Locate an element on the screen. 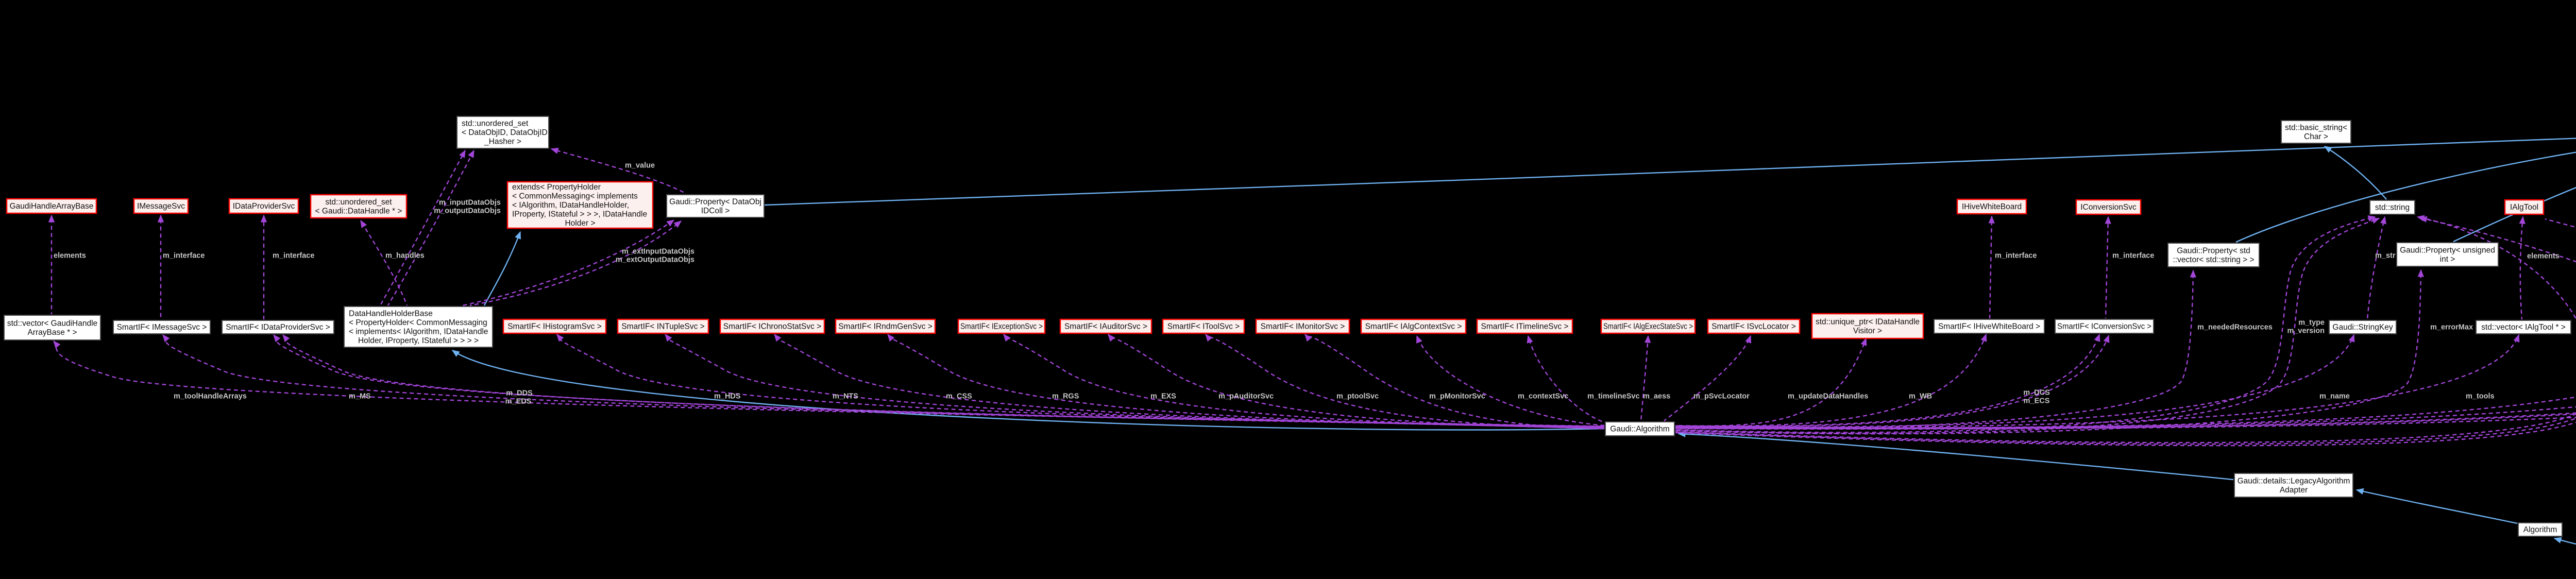 The height and width of the screenshot is (579, 2576). svg-text: m_extOutputDataObjs is located at coordinates (655, 260).